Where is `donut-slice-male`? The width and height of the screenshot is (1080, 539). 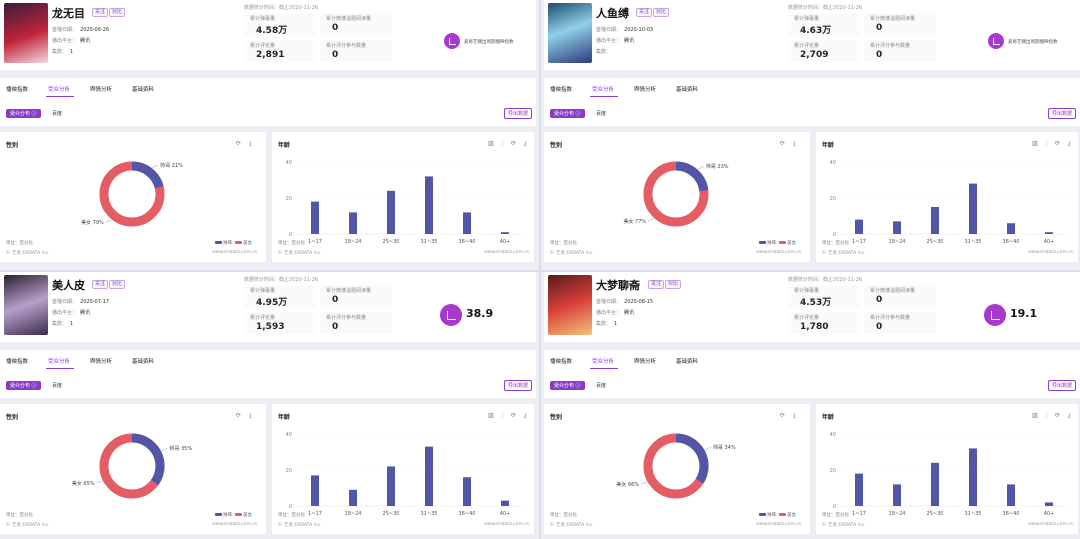
donut-slice-male is located at coordinates (132, 194).